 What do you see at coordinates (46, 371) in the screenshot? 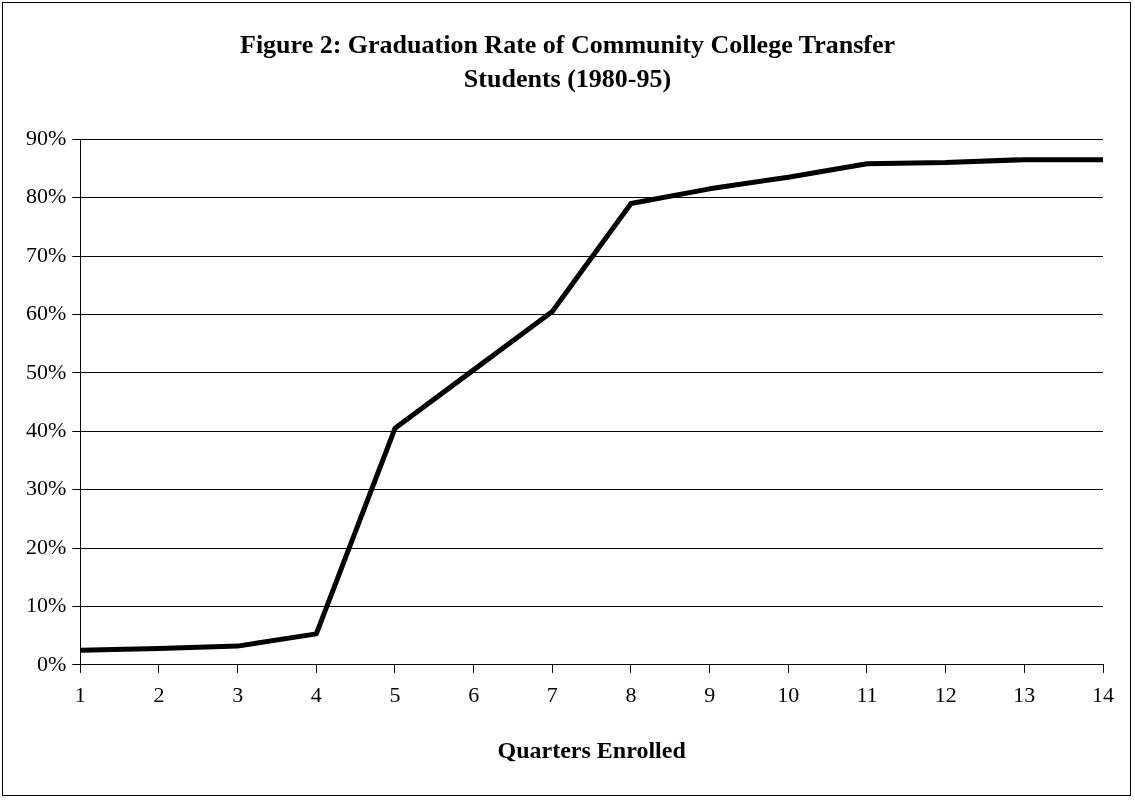
I see `y-tick-label: 50%` at bounding box center [46, 371].